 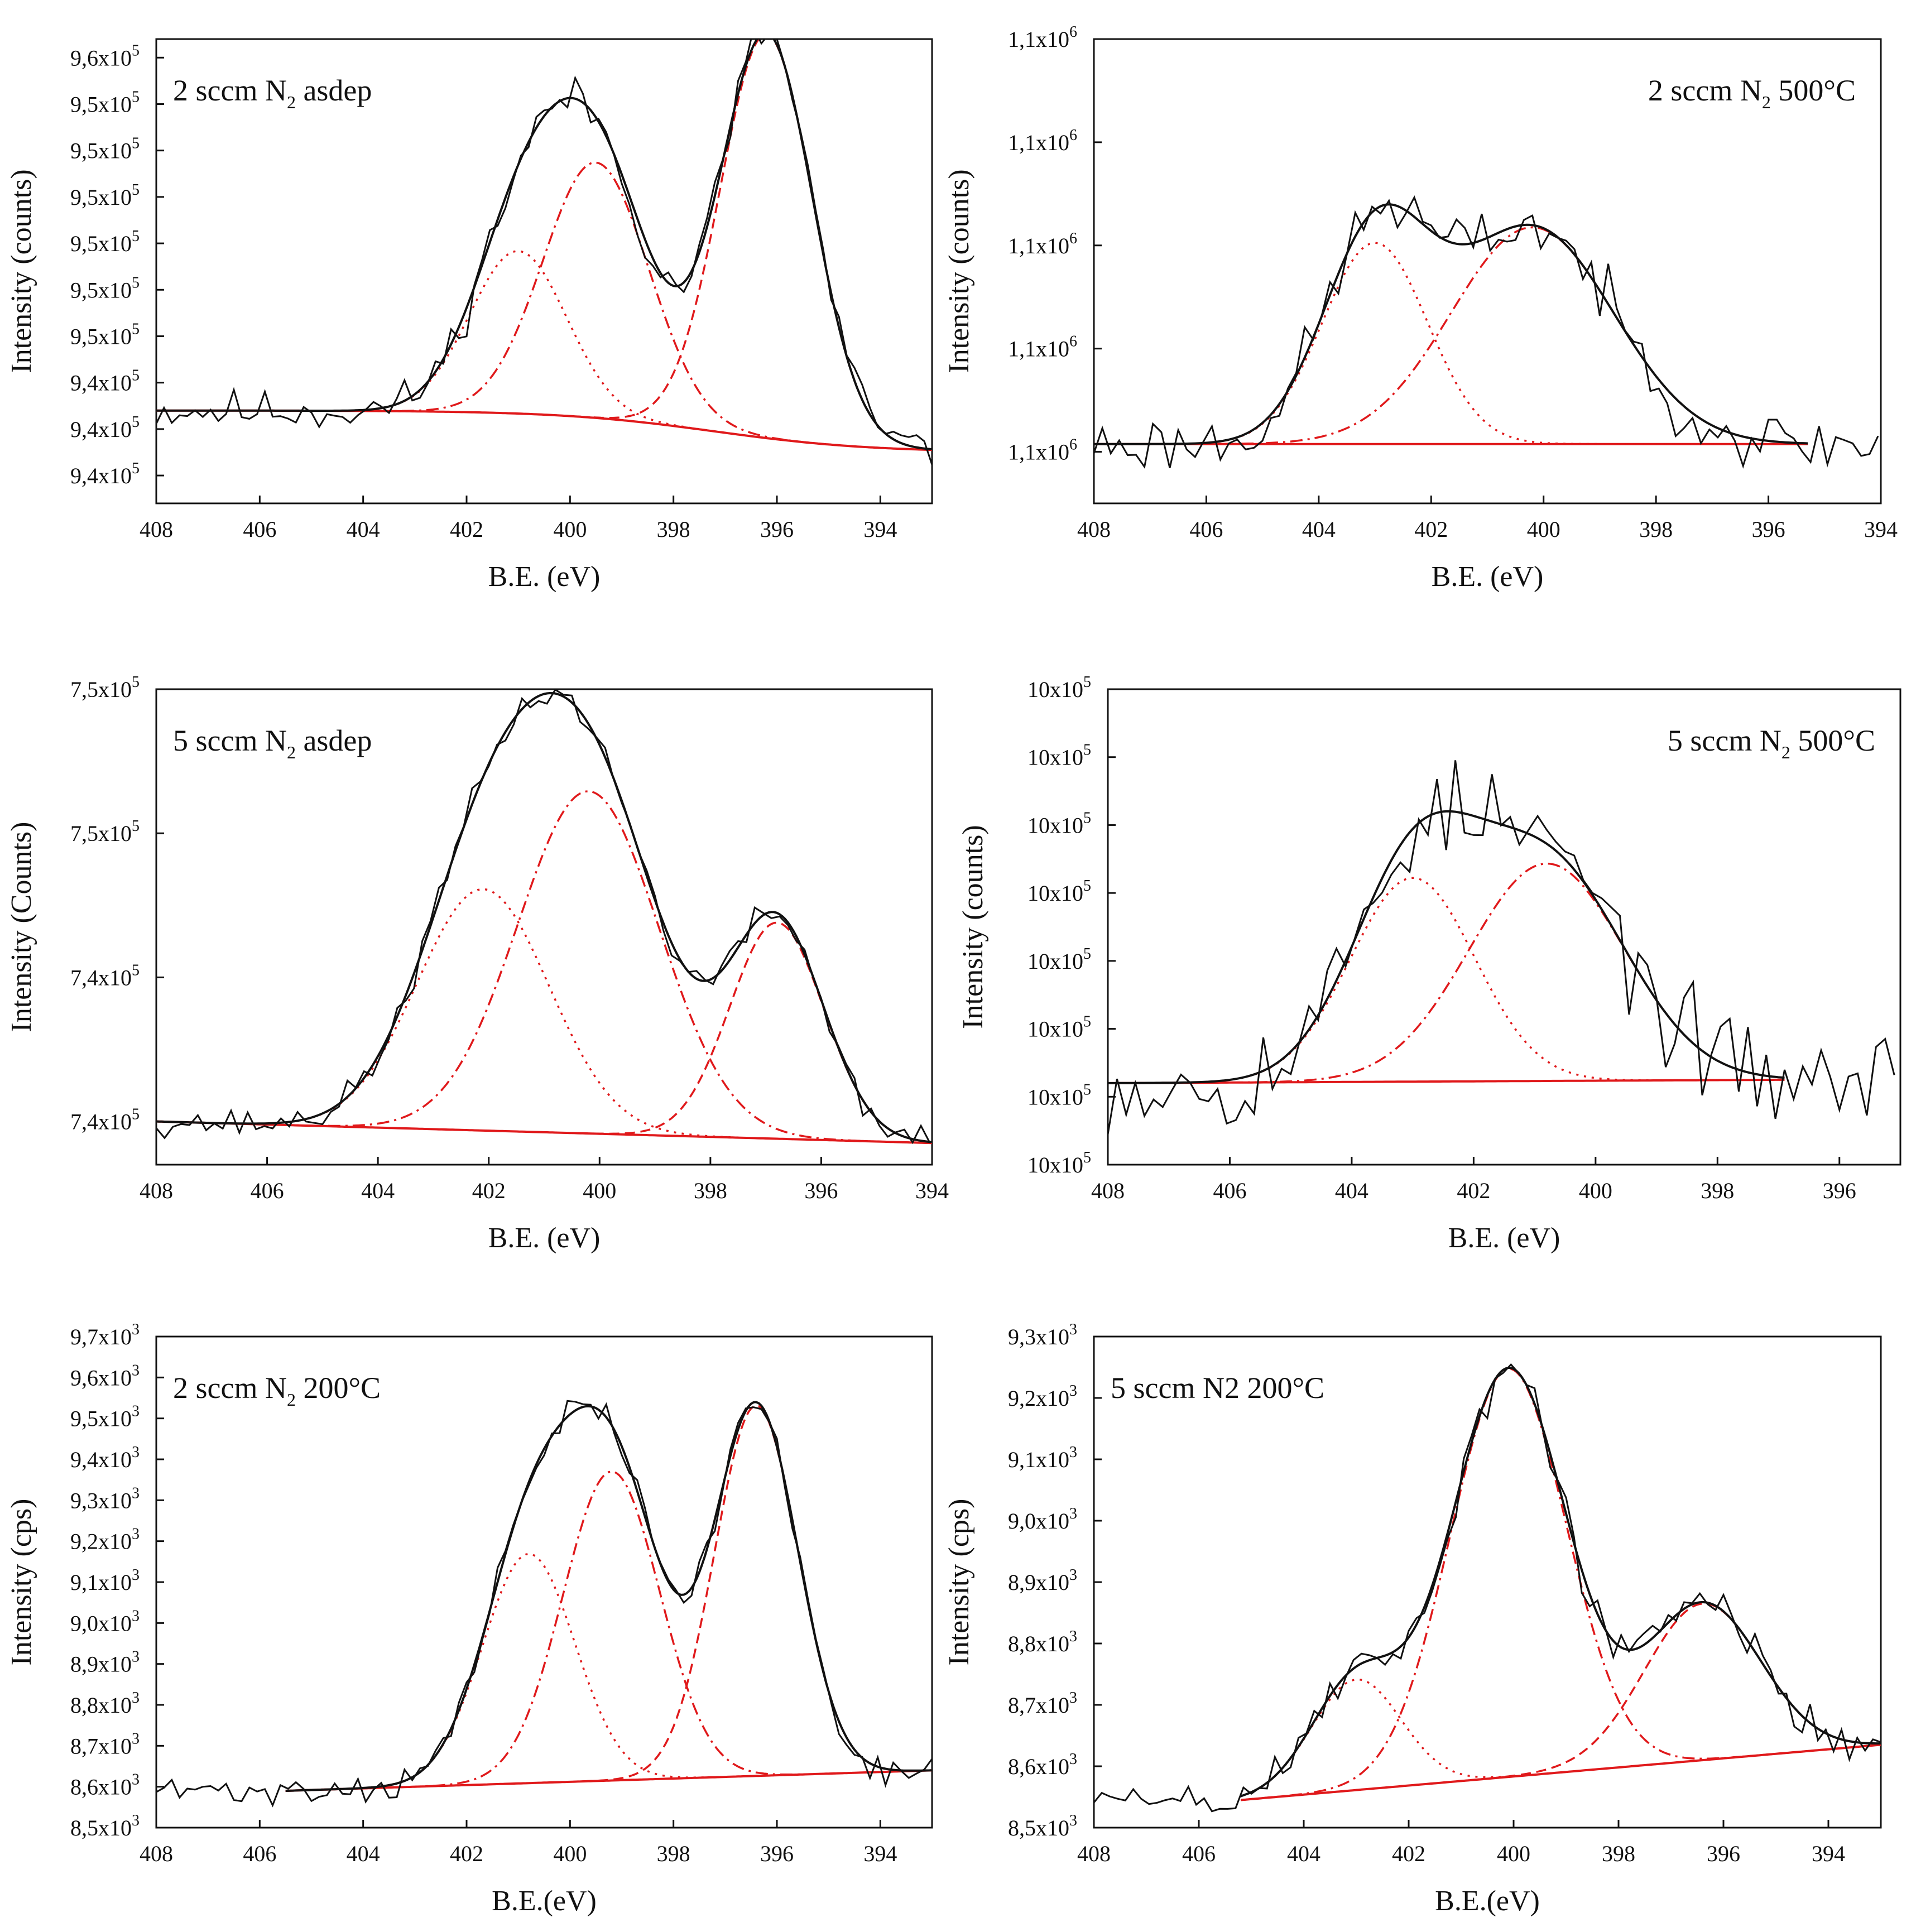 I want to click on y-tick-label: 8,9x10³, so click(x=1042, y=1580).